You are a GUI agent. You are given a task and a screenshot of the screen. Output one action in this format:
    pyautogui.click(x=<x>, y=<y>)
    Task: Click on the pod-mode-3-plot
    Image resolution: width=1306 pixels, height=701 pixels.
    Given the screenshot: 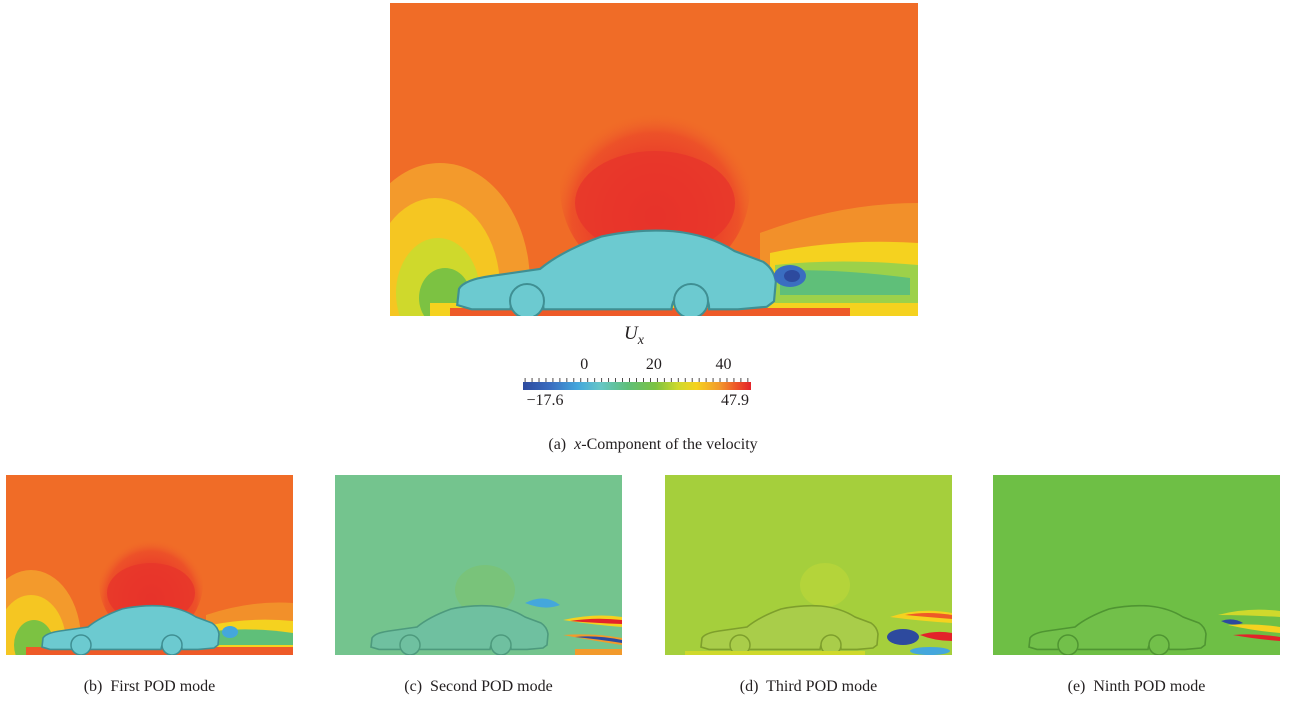 What is the action you would take?
    pyautogui.click(x=808, y=565)
    